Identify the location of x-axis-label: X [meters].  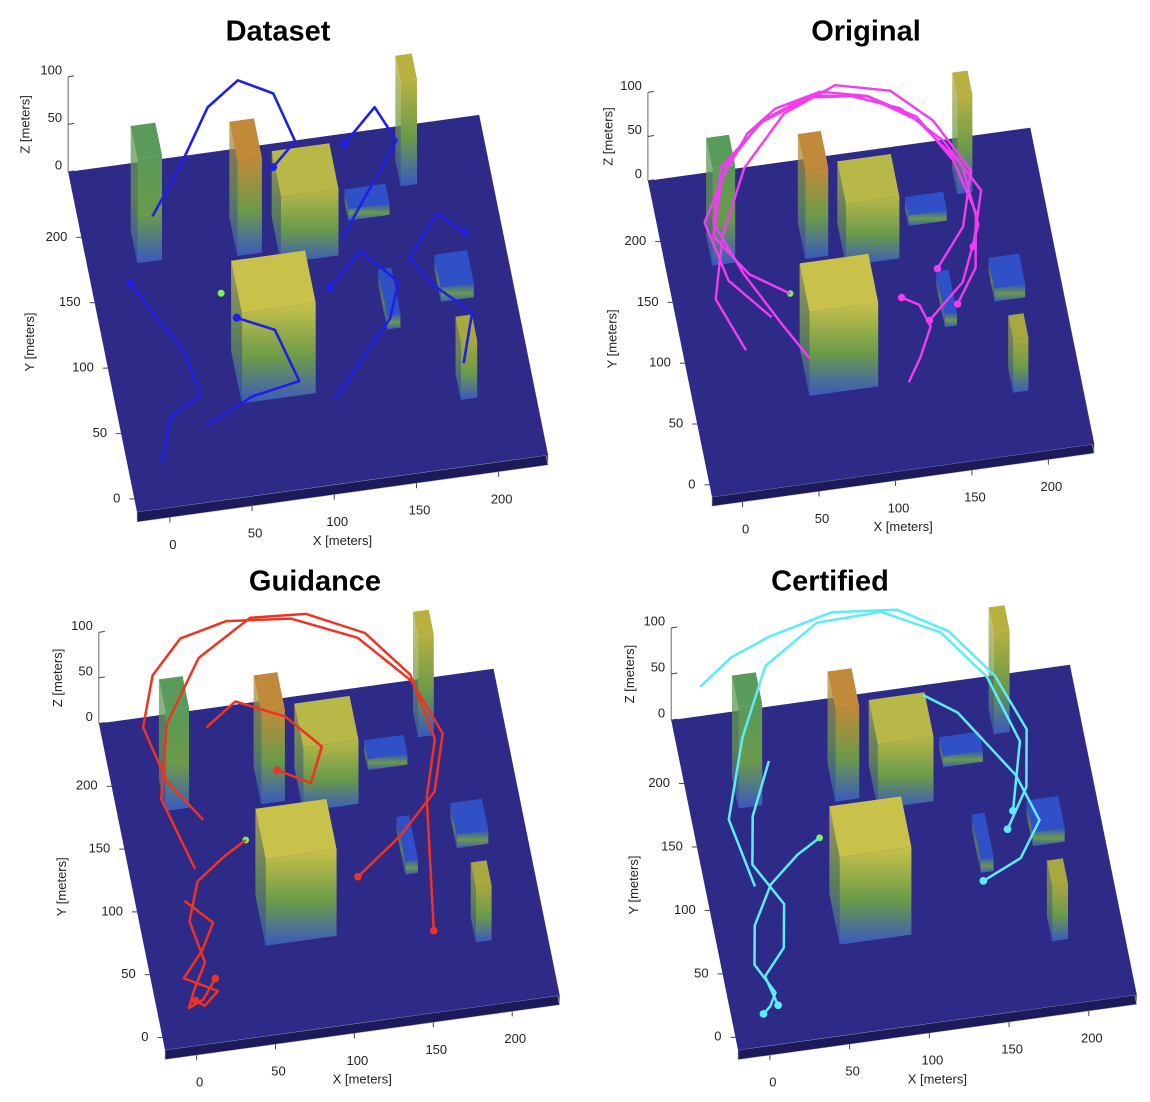
(362, 1079).